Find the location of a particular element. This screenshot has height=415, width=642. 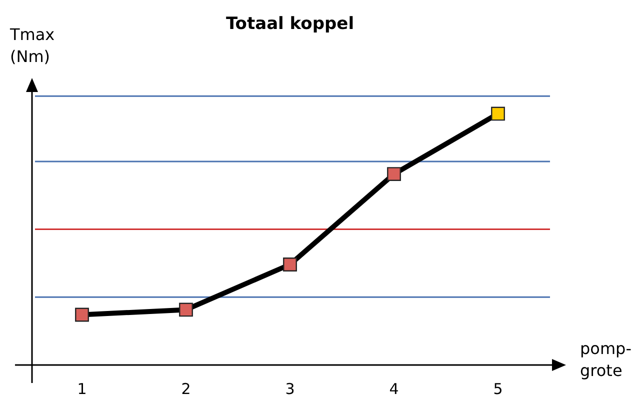

x-tick-label: 5 is located at coordinates (498, 389).